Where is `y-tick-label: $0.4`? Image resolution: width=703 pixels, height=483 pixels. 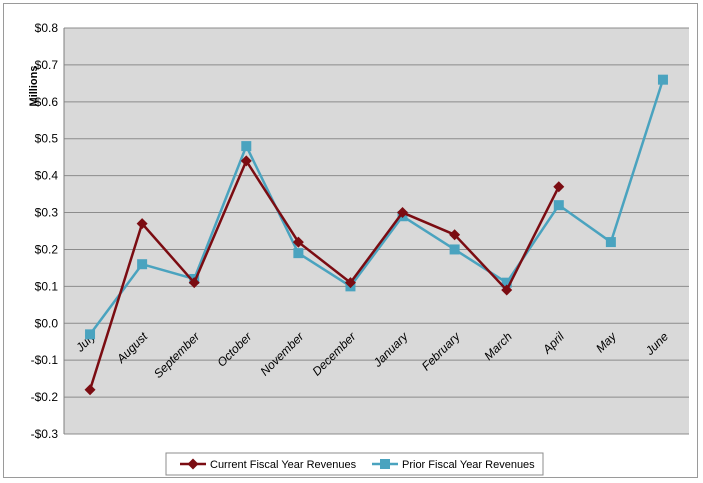
y-tick-label: $0.4 is located at coordinates (47, 176).